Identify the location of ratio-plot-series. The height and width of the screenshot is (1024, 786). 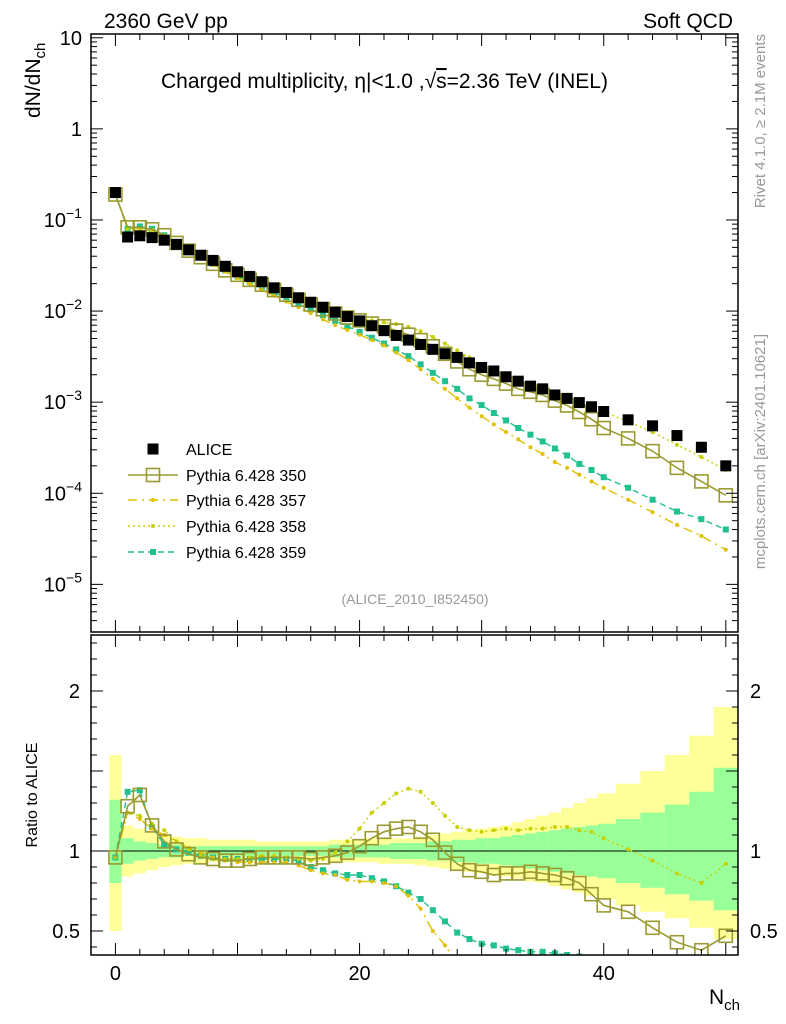
(421, 873).